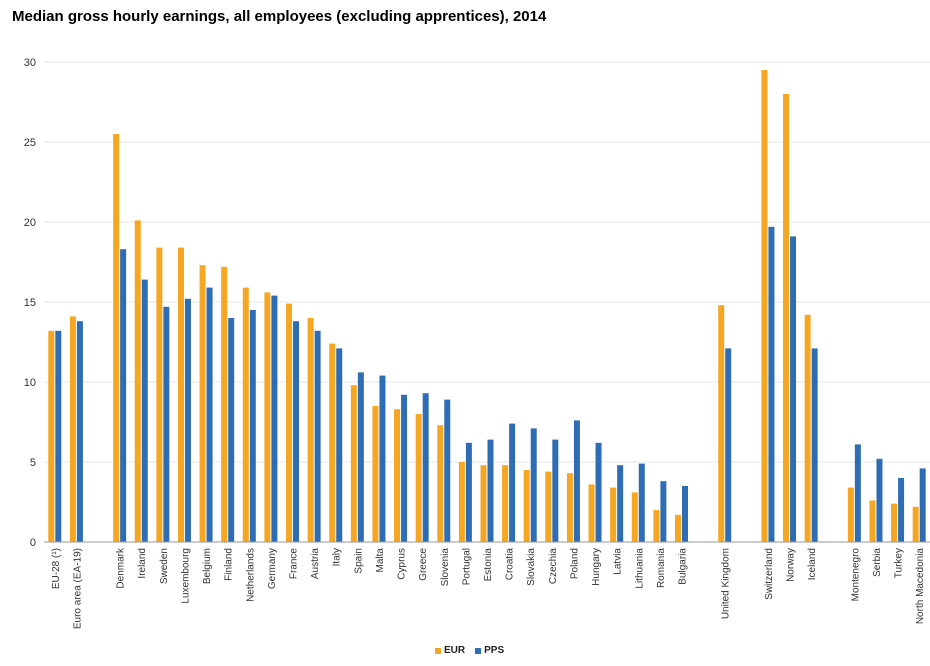  What do you see at coordinates (142, 563) in the screenshot?
I see `x-tick-label: Ireland` at bounding box center [142, 563].